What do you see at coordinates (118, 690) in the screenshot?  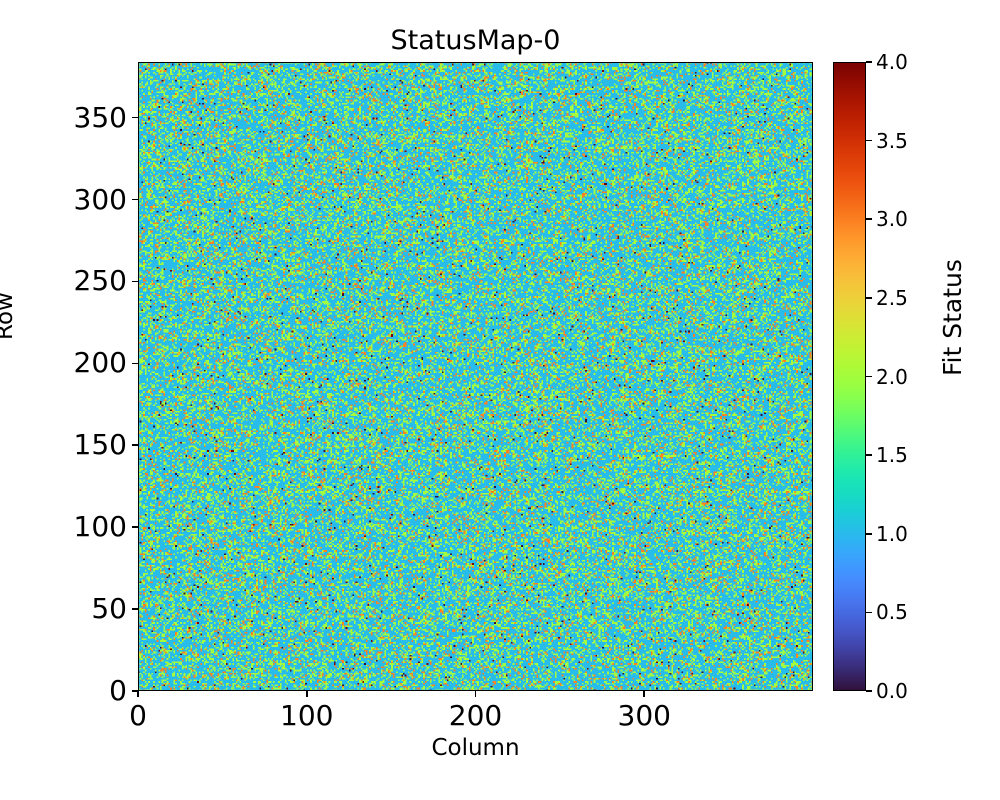 I see `y-tick-label: 0` at bounding box center [118, 690].